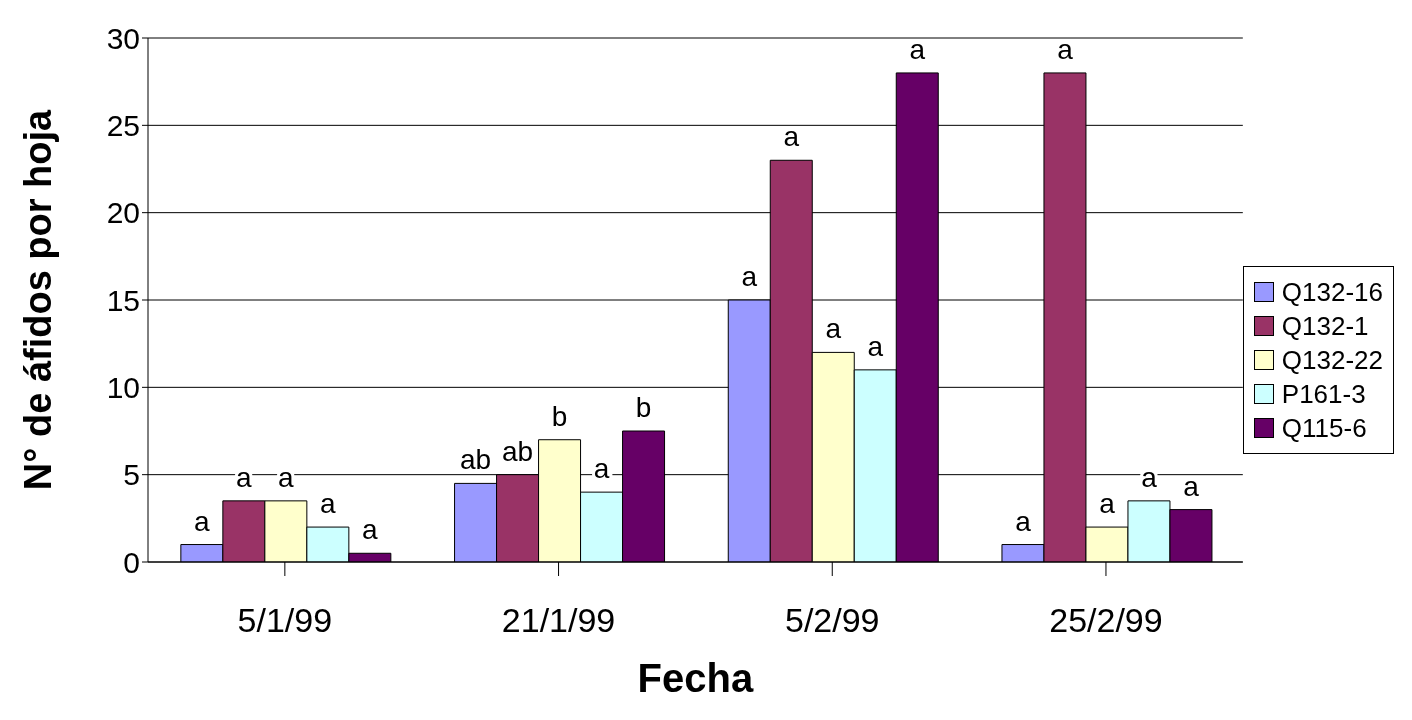 The height and width of the screenshot is (720, 1412). Describe the element at coordinates (832, 620) in the screenshot. I see `x-tick-label: 5/2/99` at that location.